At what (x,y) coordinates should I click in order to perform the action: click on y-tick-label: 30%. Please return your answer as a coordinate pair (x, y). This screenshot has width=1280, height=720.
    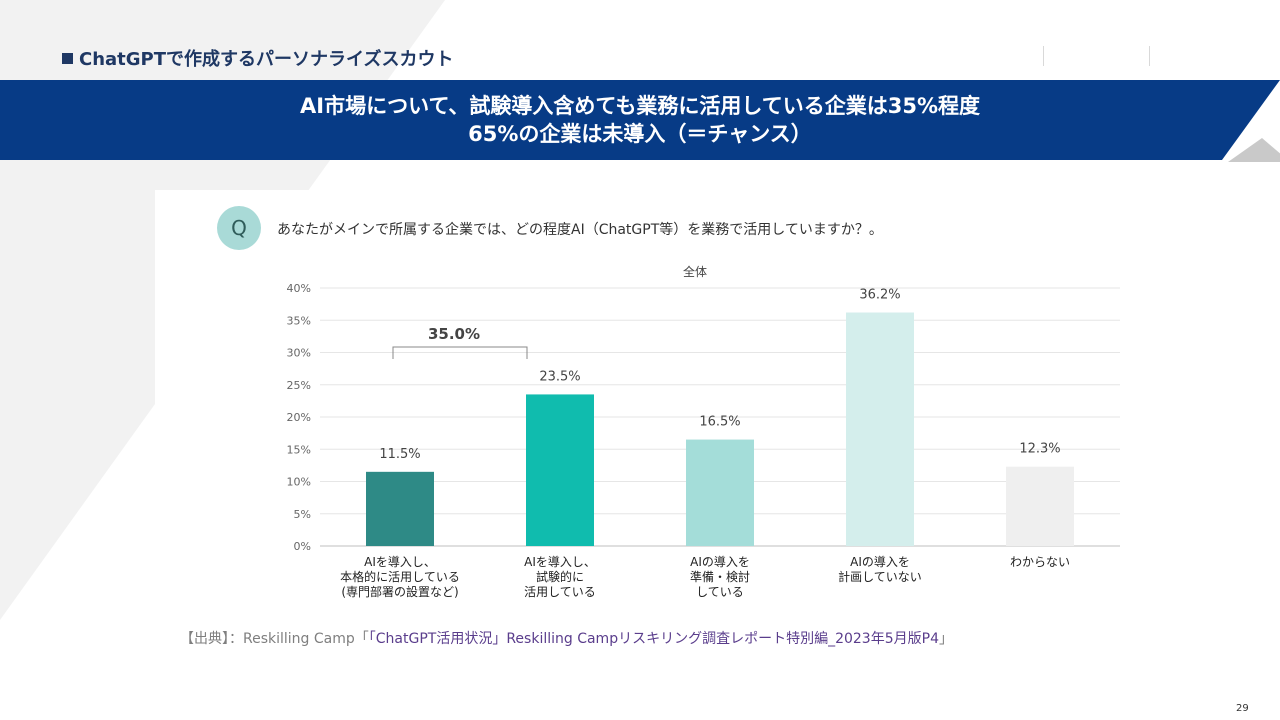
    Looking at the image, I should click on (299, 353).